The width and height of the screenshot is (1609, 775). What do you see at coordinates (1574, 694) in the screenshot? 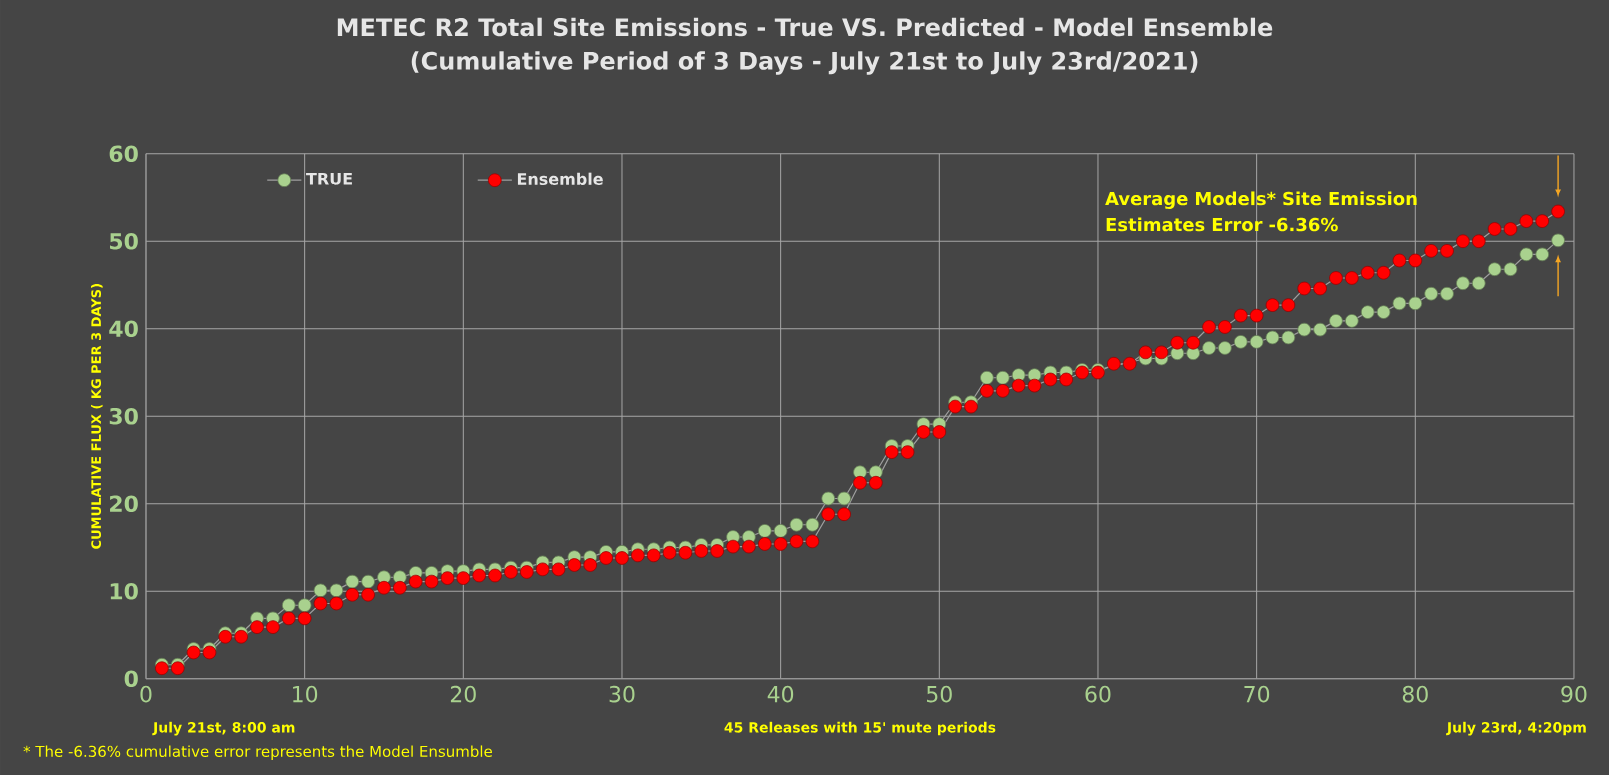
I see `x-tick-label: 90` at bounding box center [1574, 694].